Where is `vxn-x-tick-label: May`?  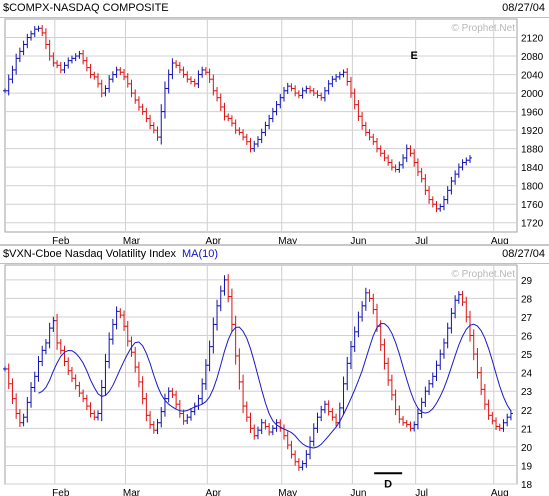
vxn-x-tick-label: May is located at coordinates (287, 492).